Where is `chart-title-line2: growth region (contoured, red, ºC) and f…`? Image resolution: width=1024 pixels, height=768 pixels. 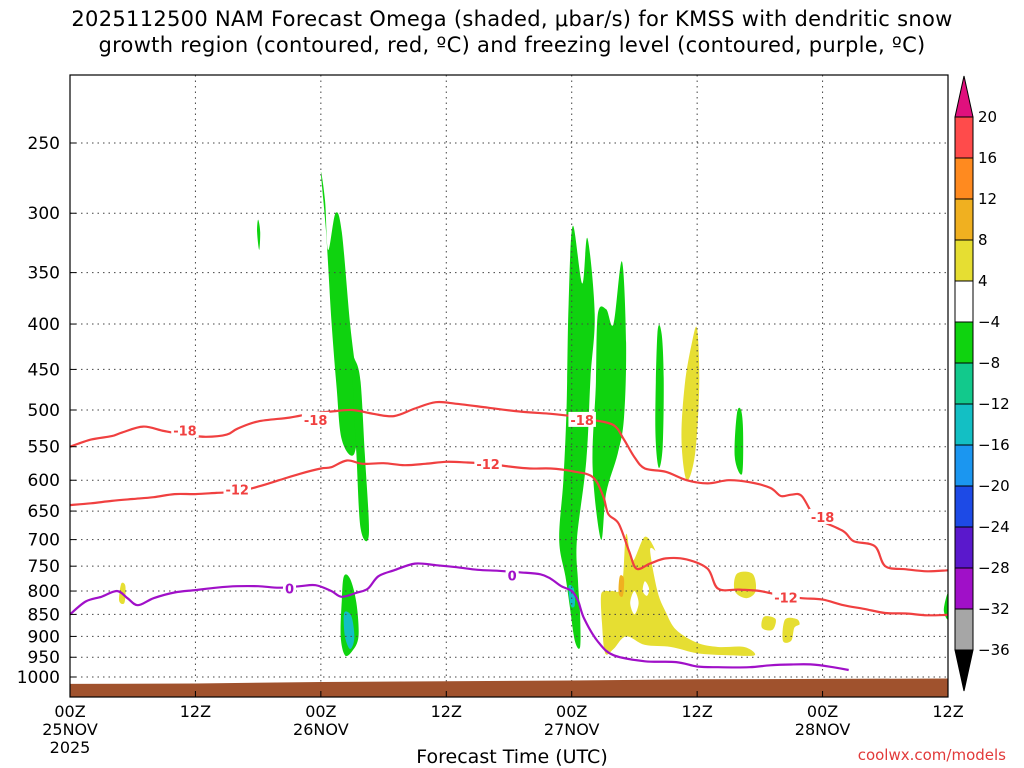
chart-title-line2: growth region (contoured, red, ºC) and f… is located at coordinates (512, 45).